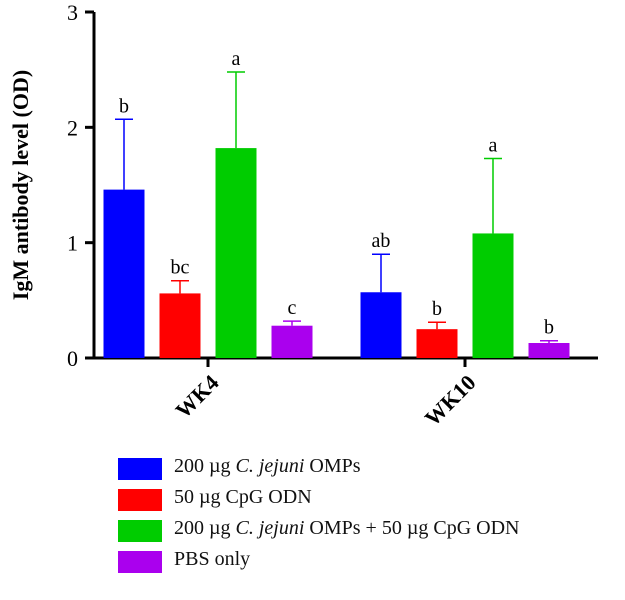 This screenshot has height=600, width=625. Describe the element at coordinates (243, 497) in the screenshot. I see `legend-label: 50 µg CpG ODN` at that location.